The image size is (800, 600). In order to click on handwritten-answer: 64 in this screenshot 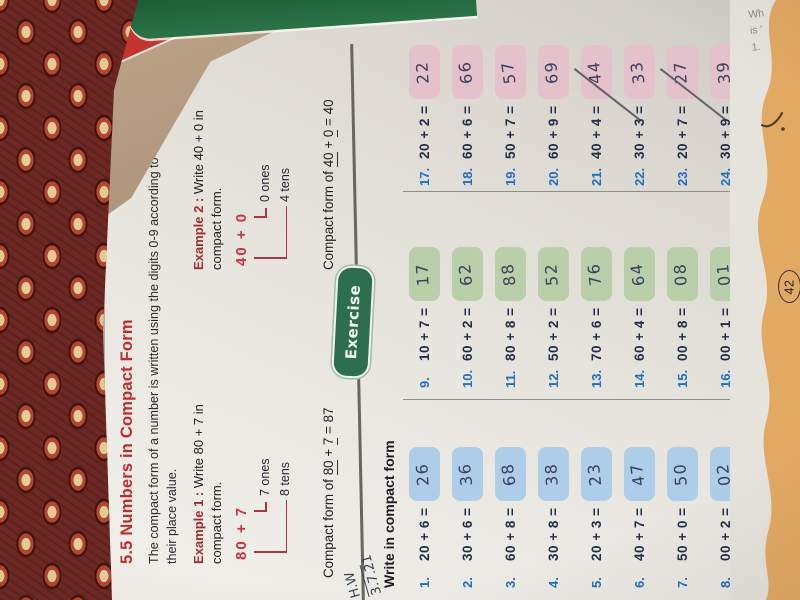, I will do `click(637, 274)`.